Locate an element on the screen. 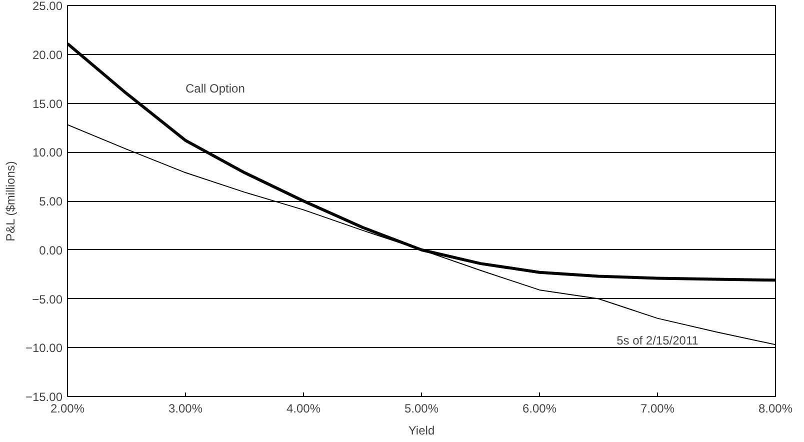 Image resolution: width=804 pixels, height=442 pixels. series-label: 5s of 2/15/2011 is located at coordinates (657, 340).